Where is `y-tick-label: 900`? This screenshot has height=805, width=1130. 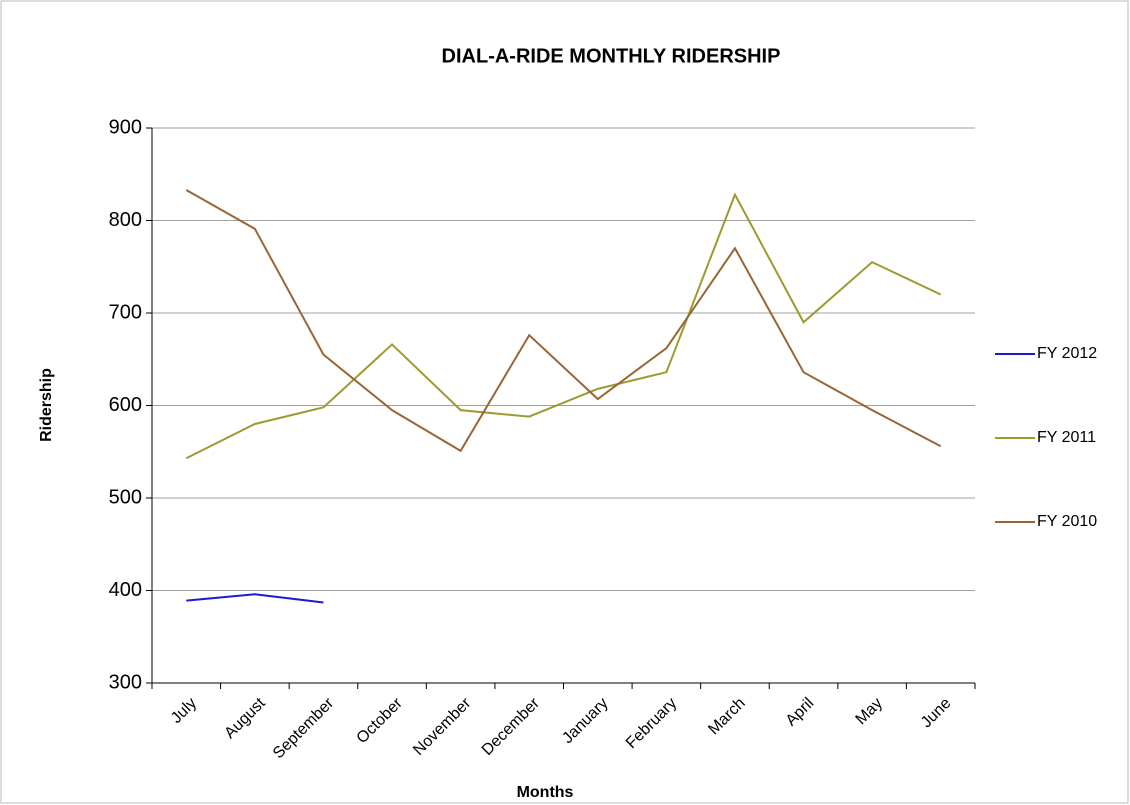 y-tick-label: 900 is located at coordinates (125, 127).